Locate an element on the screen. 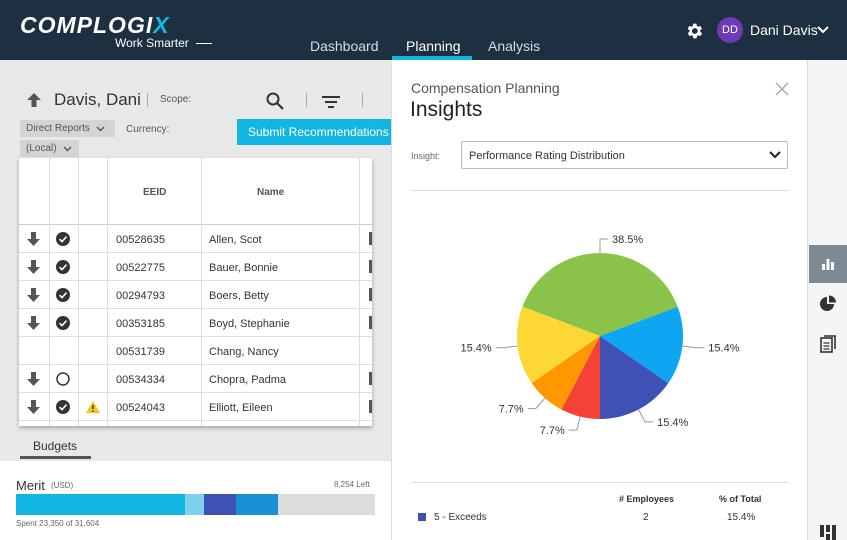 The width and height of the screenshot is (847, 540). scope-label: Scope: is located at coordinates (176, 99).